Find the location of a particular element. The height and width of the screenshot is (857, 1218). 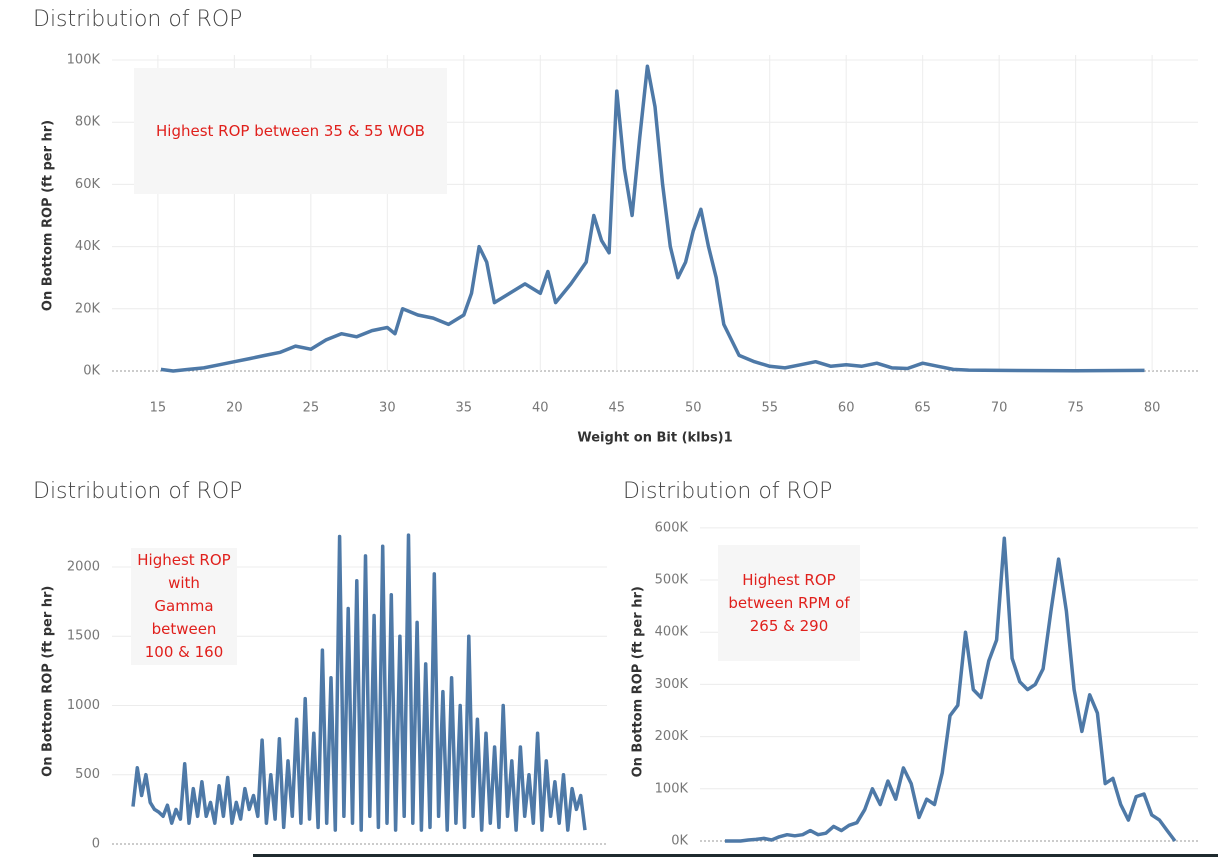

y-tick-label: 1500 is located at coordinates (83, 636).